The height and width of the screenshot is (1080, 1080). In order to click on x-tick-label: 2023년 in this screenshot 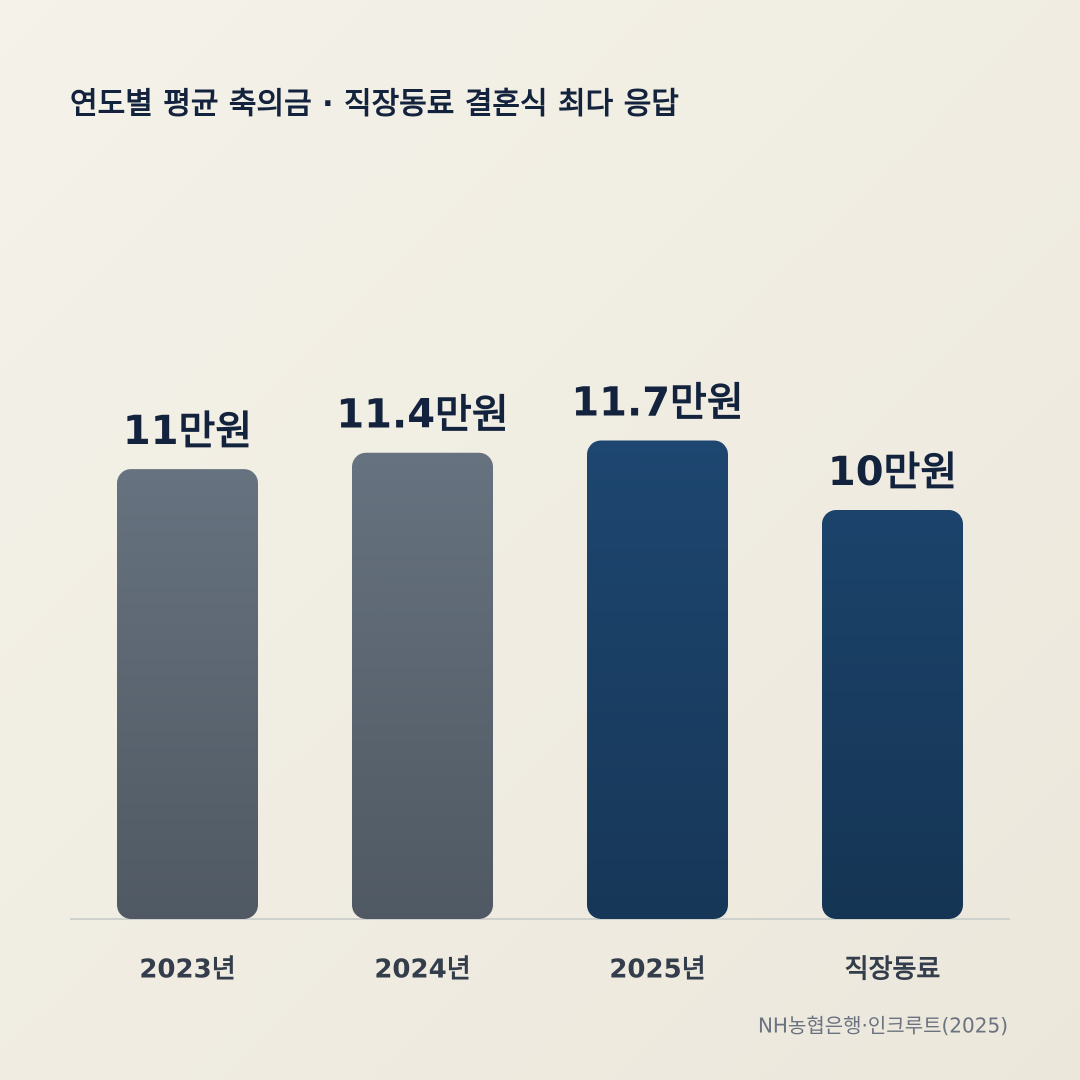, I will do `click(187, 970)`.